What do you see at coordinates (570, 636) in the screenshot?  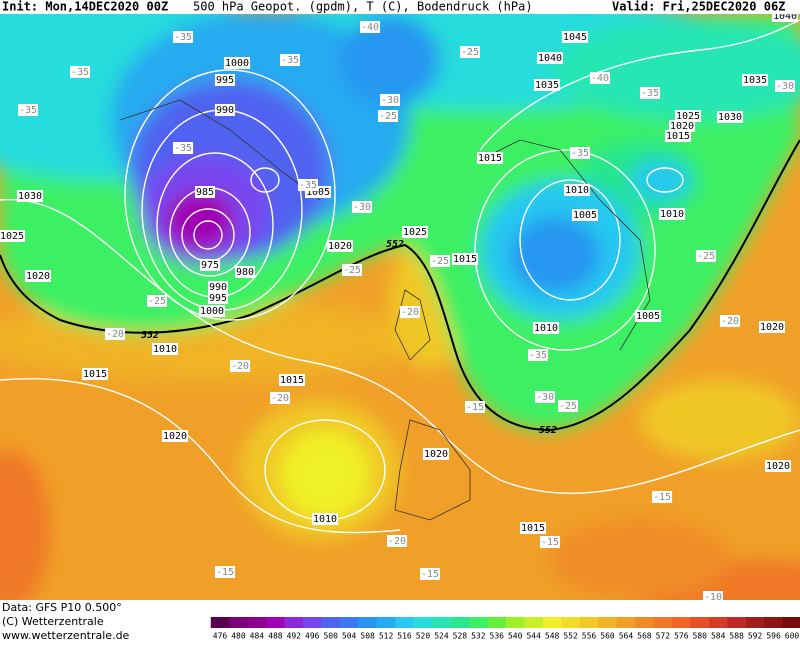 I see `colorbar-label: 552` at bounding box center [570, 636].